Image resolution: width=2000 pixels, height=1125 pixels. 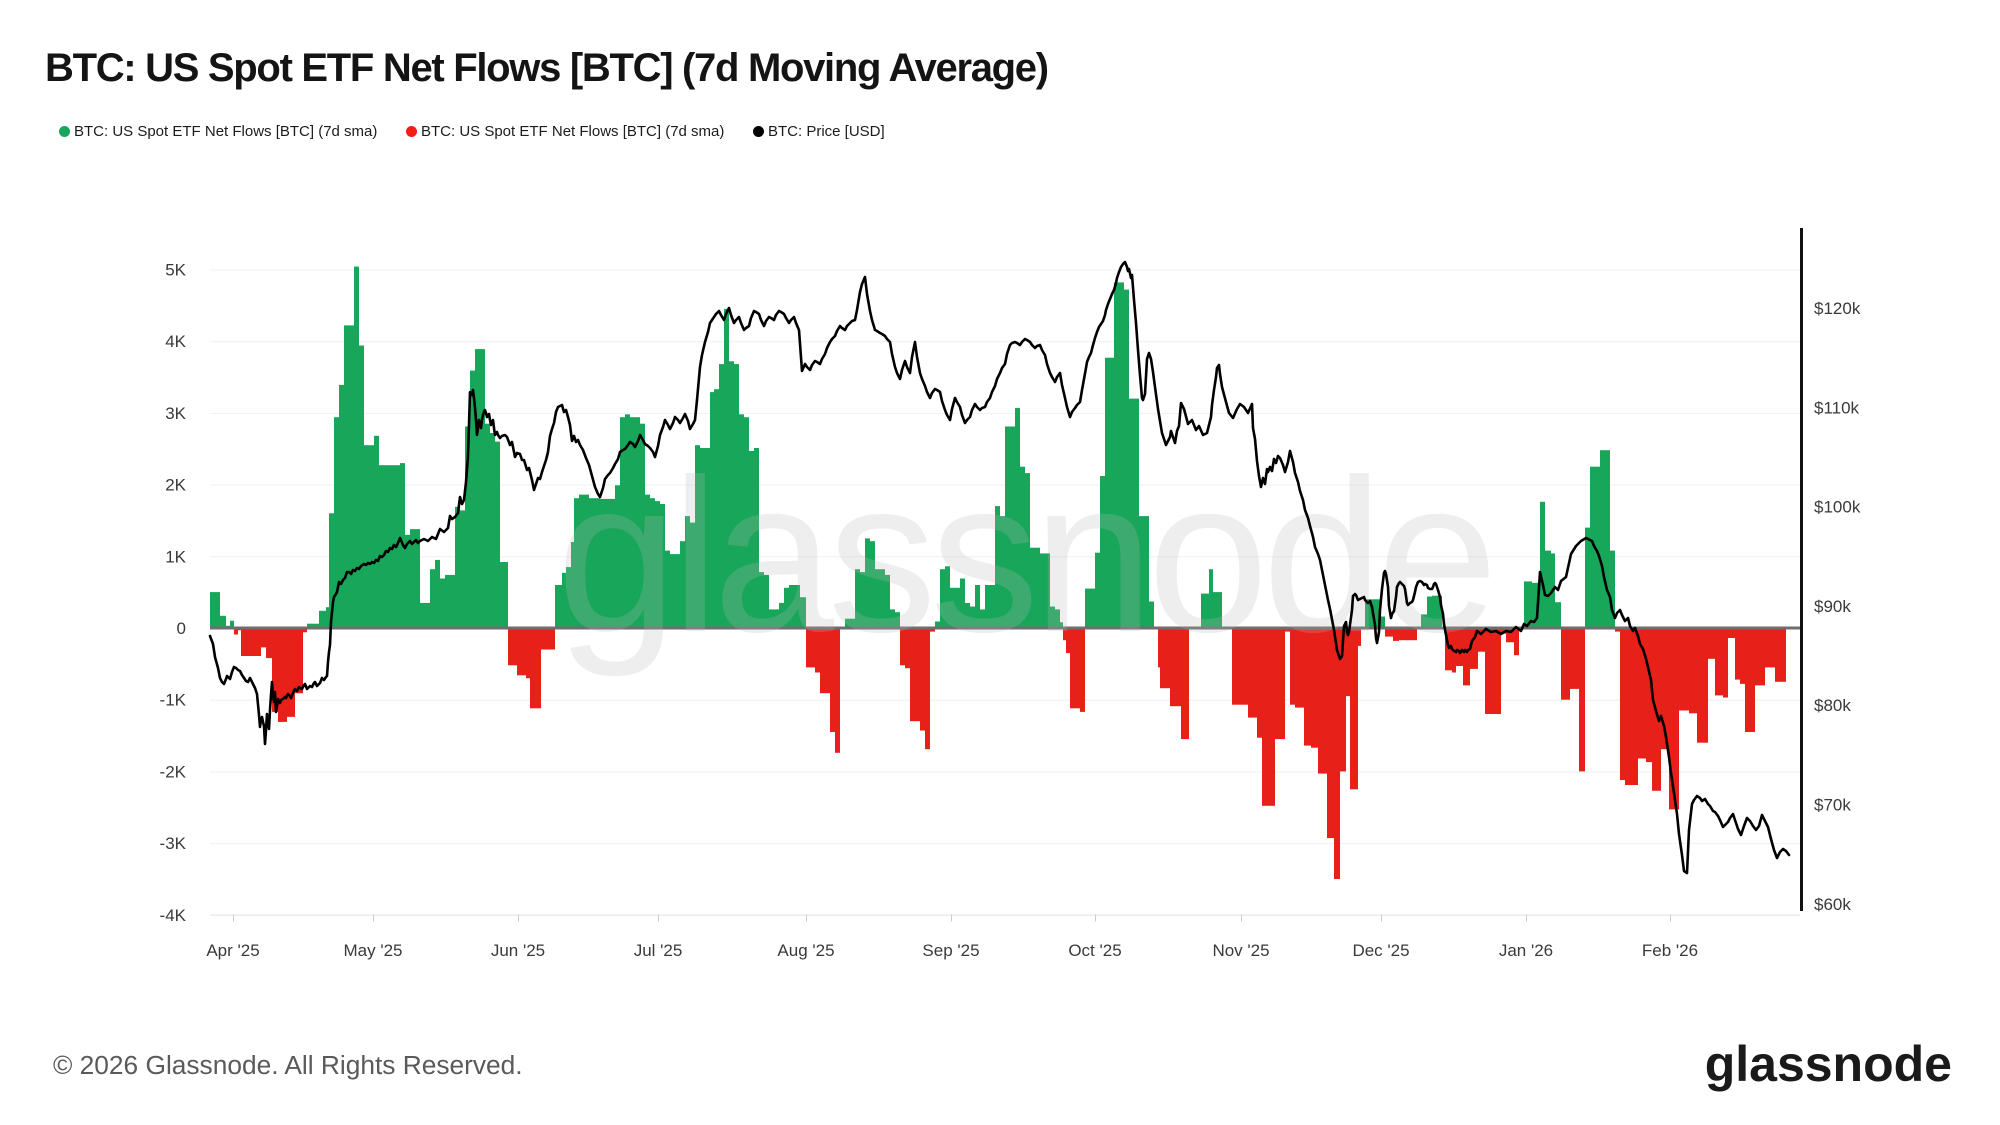 What do you see at coordinates (1832, 904) in the screenshot?
I see `svg-text: $60k` at bounding box center [1832, 904].